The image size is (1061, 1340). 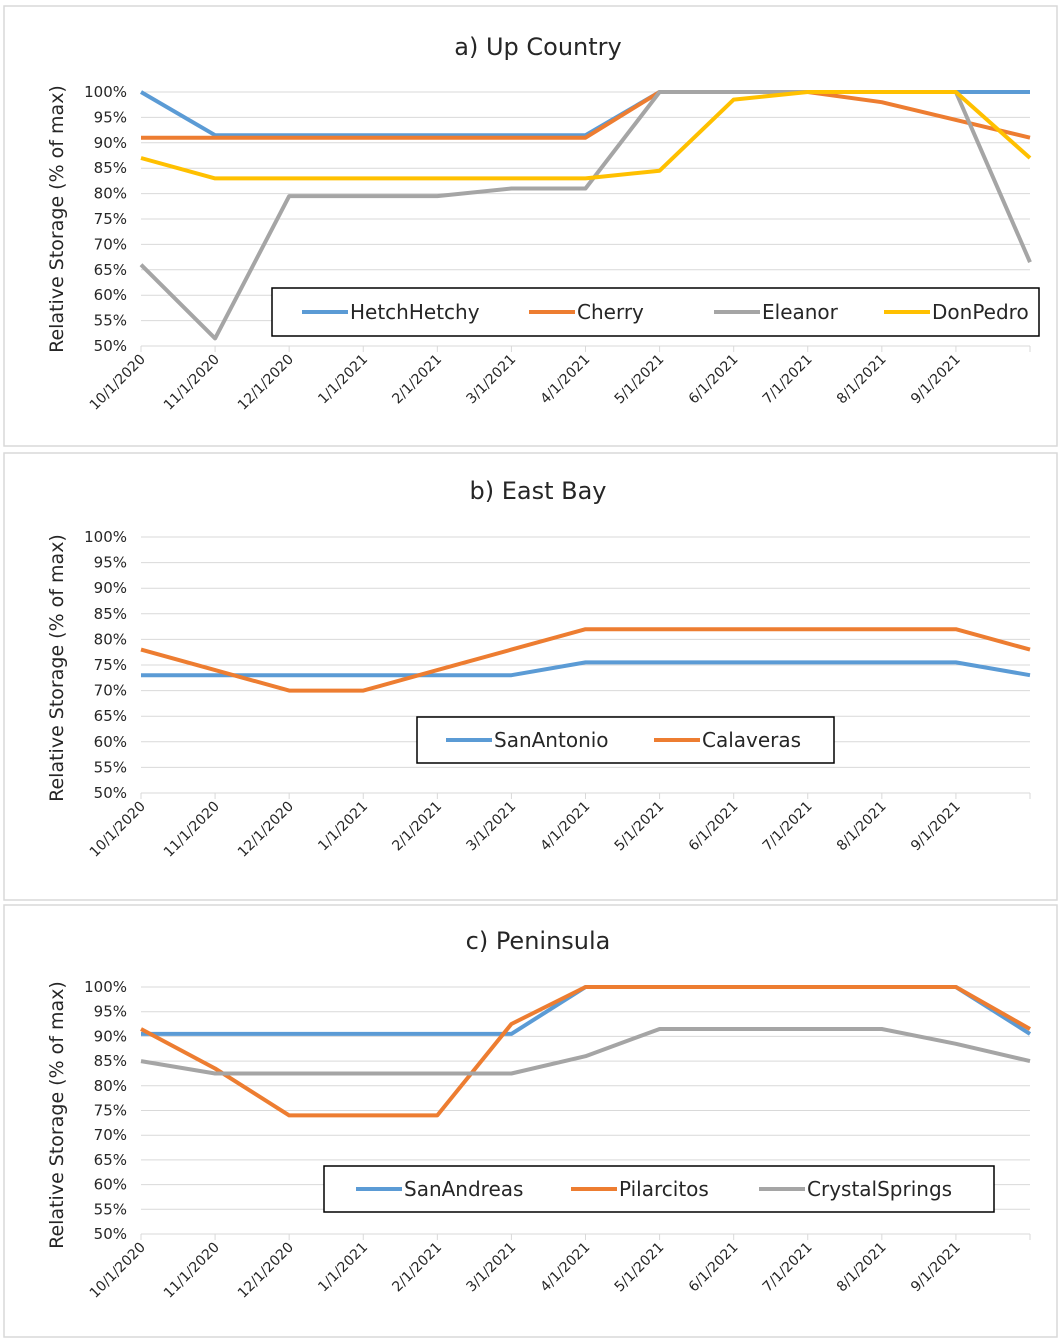 What do you see at coordinates (751, 740) in the screenshot?
I see `legend-label: Calaveras` at bounding box center [751, 740].